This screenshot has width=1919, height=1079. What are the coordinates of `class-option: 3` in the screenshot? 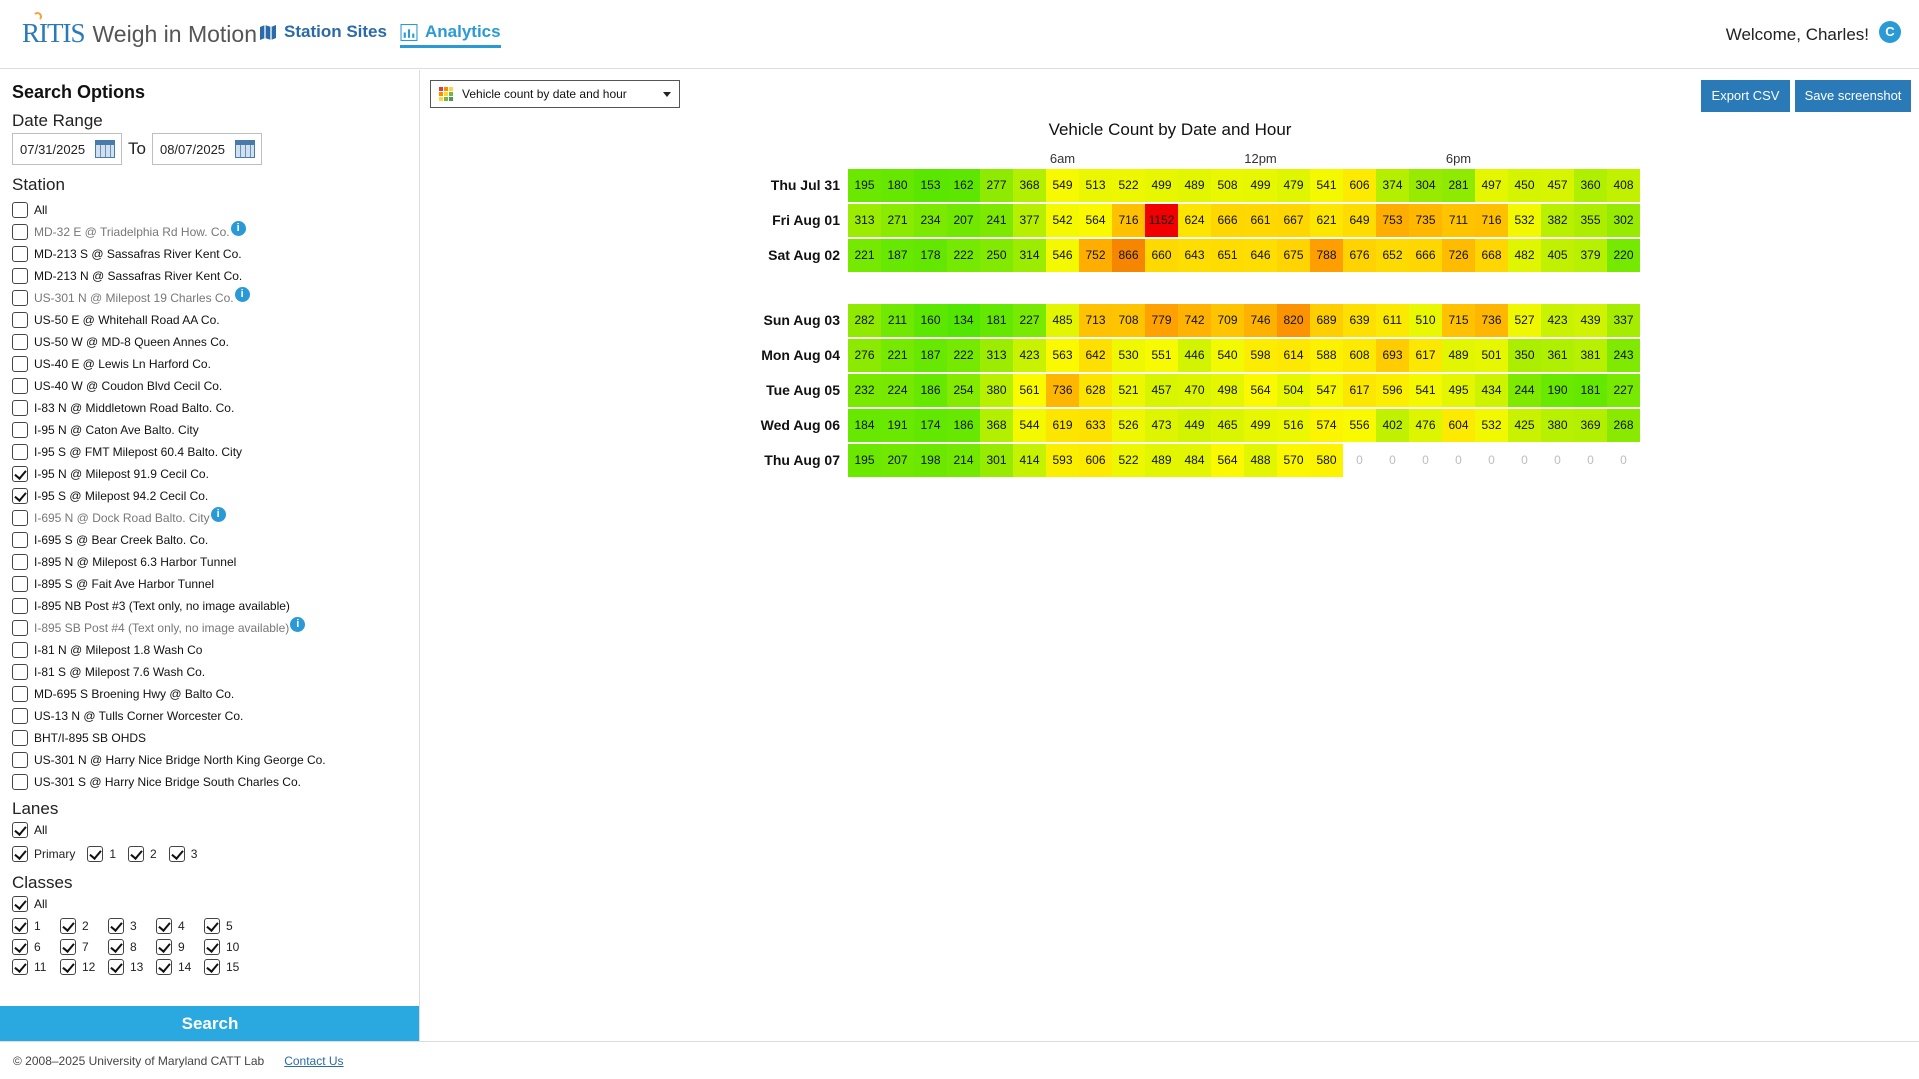 It's located at (126, 925).